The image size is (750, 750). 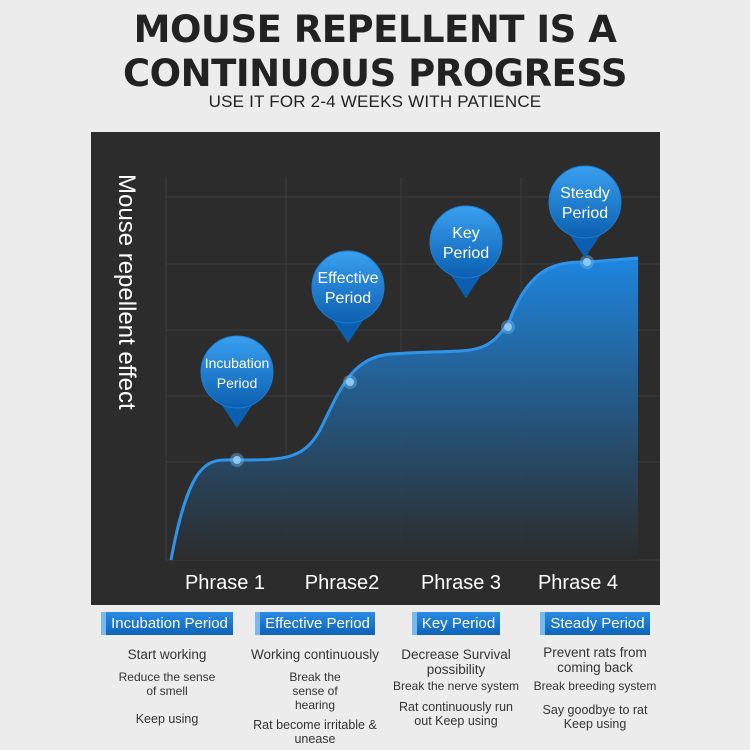 What do you see at coordinates (458, 623) in the screenshot?
I see `phase-3-title: Key Period` at bounding box center [458, 623].